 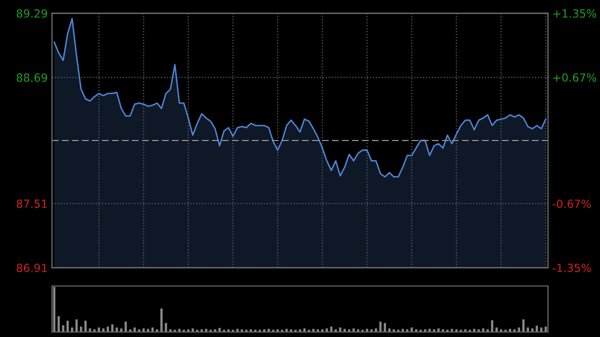 What do you see at coordinates (32, 77) in the screenshot?
I see `y-tick-label: 88.69` at bounding box center [32, 77].